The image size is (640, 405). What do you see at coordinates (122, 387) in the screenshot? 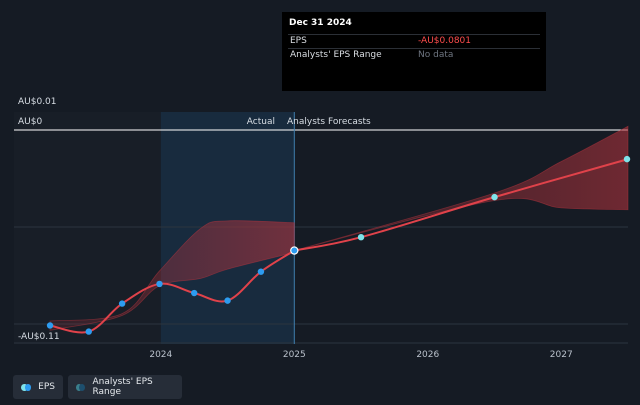
I see `legend-range-label: Analysts' EPS Range` at bounding box center [122, 387].